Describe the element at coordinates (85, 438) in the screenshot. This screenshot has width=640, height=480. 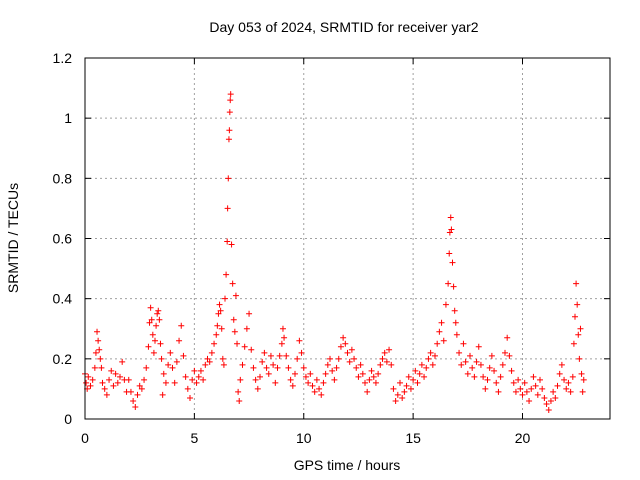
I see `x-tick-label: 0` at that location.